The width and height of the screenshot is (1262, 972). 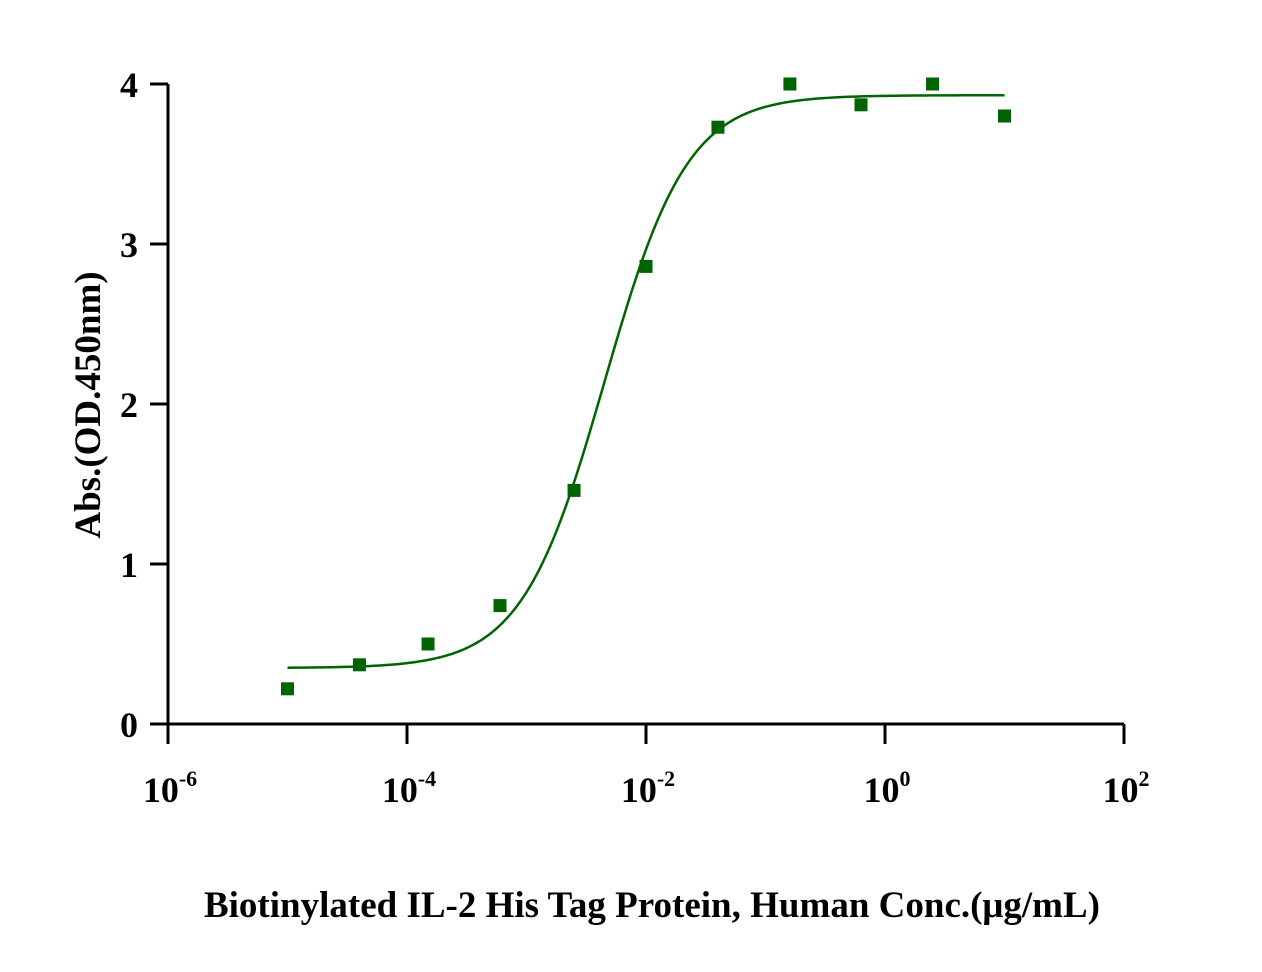 What do you see at coordinates (409, 788) in the screenshot?
I see `x-tick-label: 10⁻⁴` at bounding box center [409, 788].